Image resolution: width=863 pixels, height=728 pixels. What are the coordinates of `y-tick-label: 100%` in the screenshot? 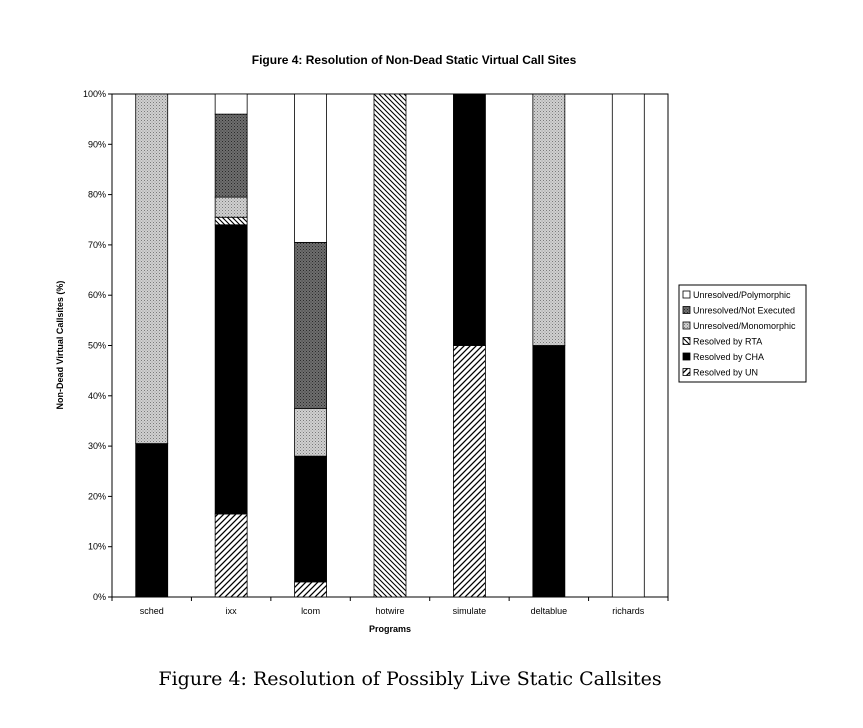 It's located at (94, 94).